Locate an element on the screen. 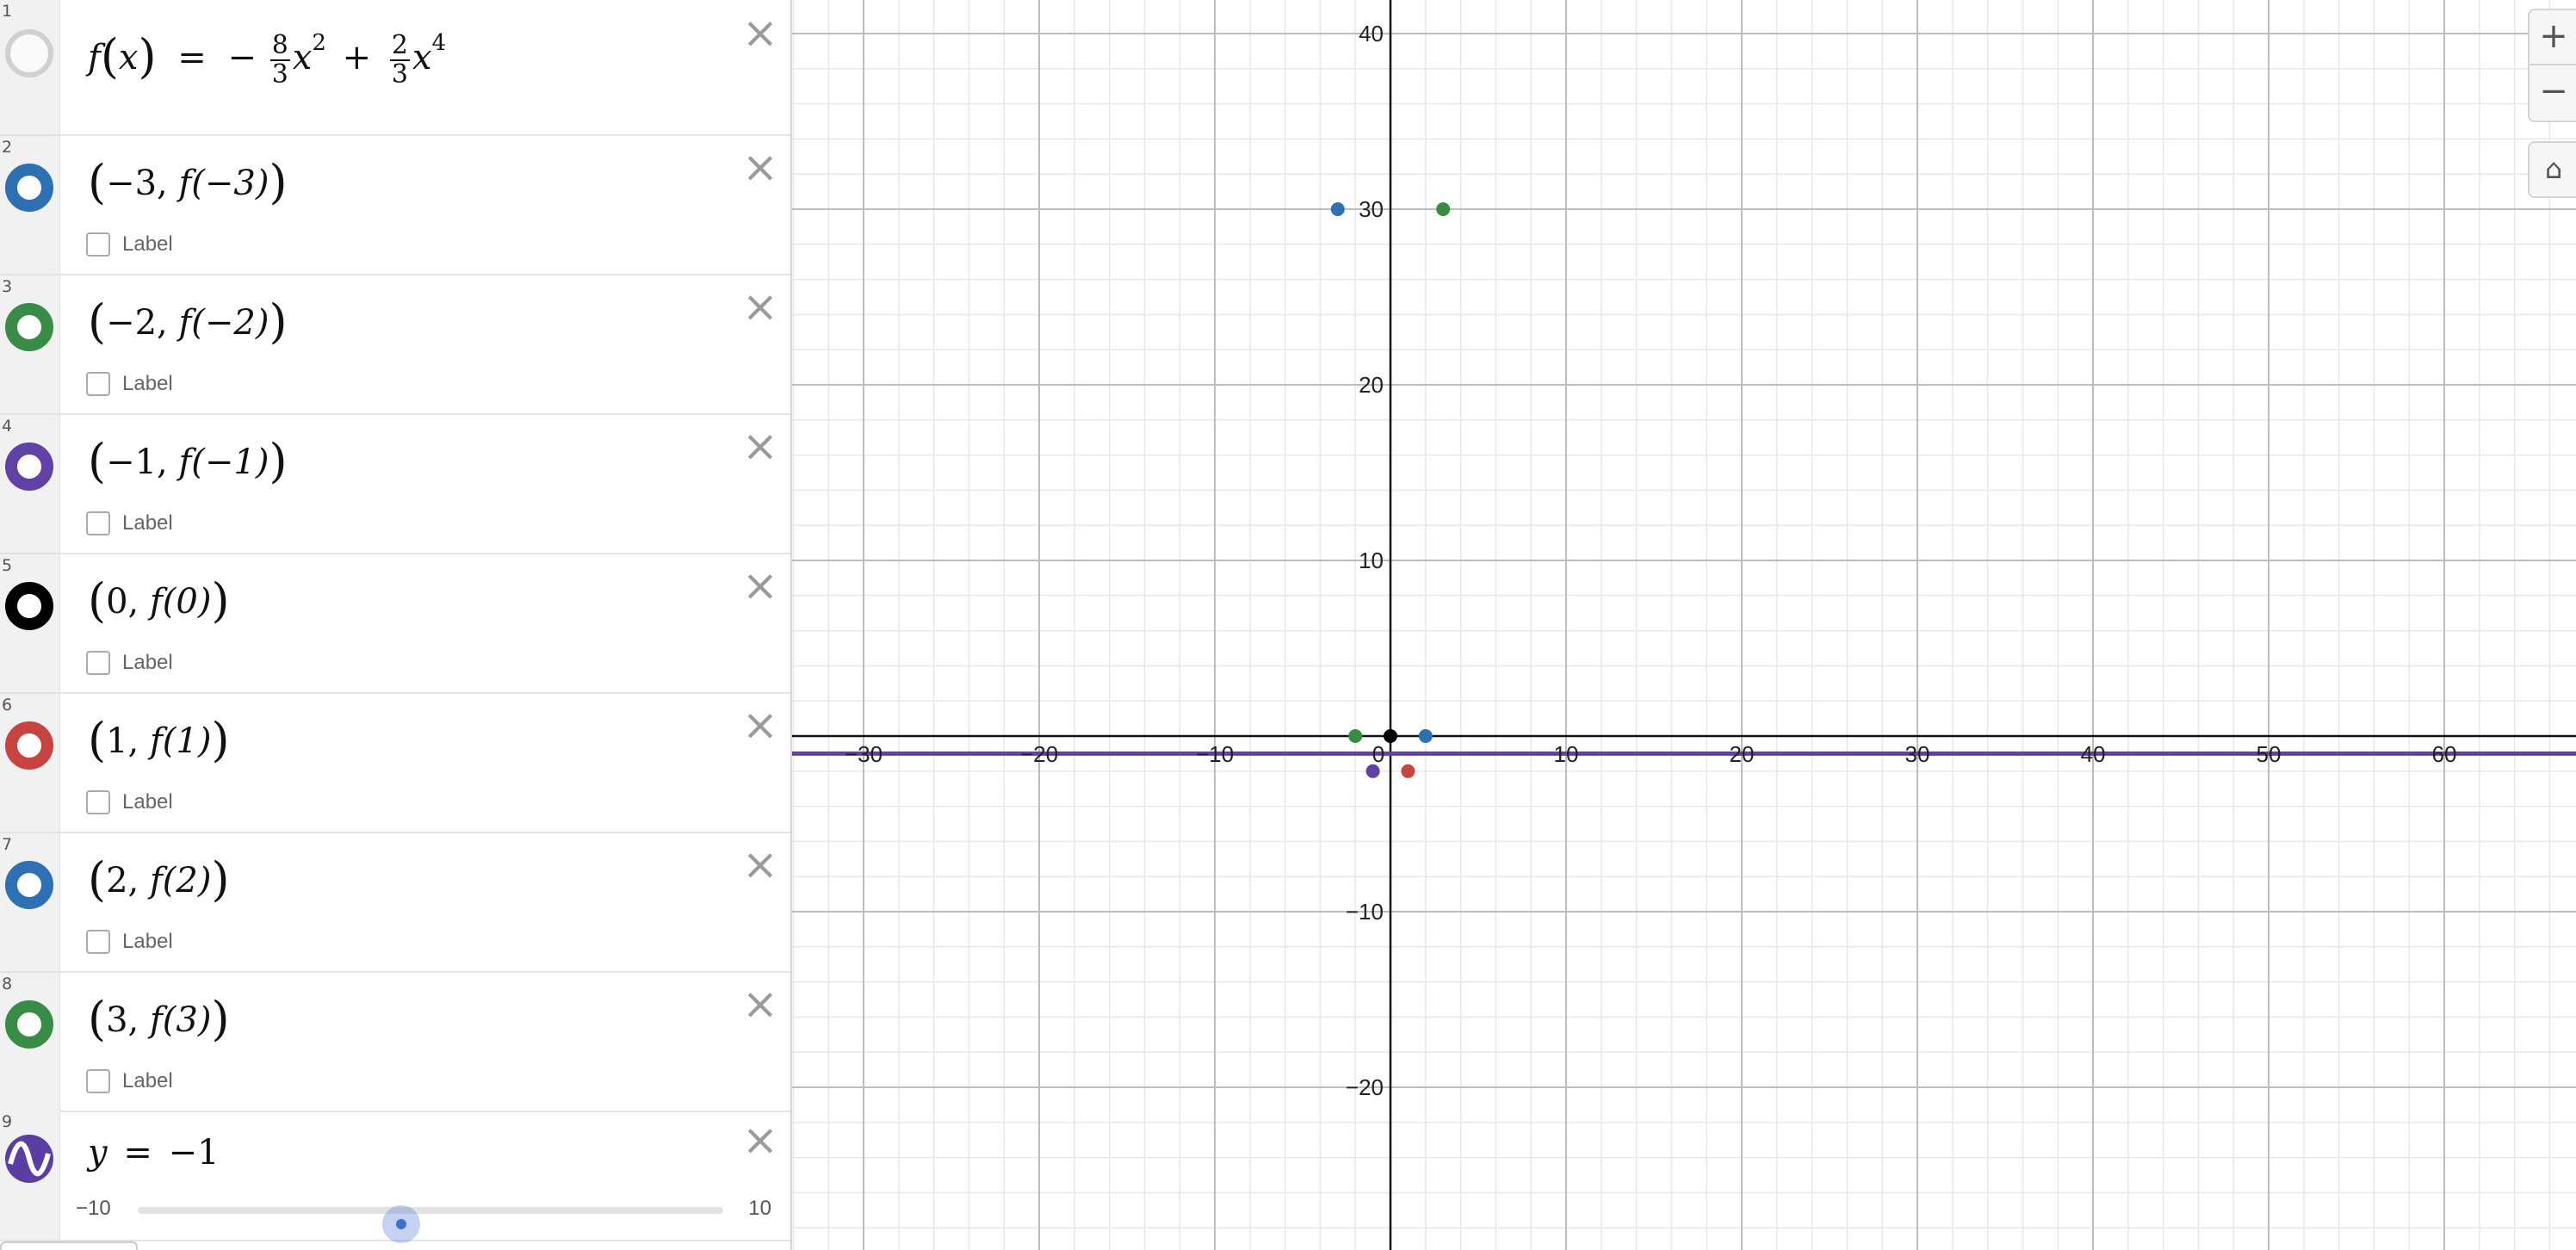  wave-color-toggle-icon is located at coordinates (29, 1159).